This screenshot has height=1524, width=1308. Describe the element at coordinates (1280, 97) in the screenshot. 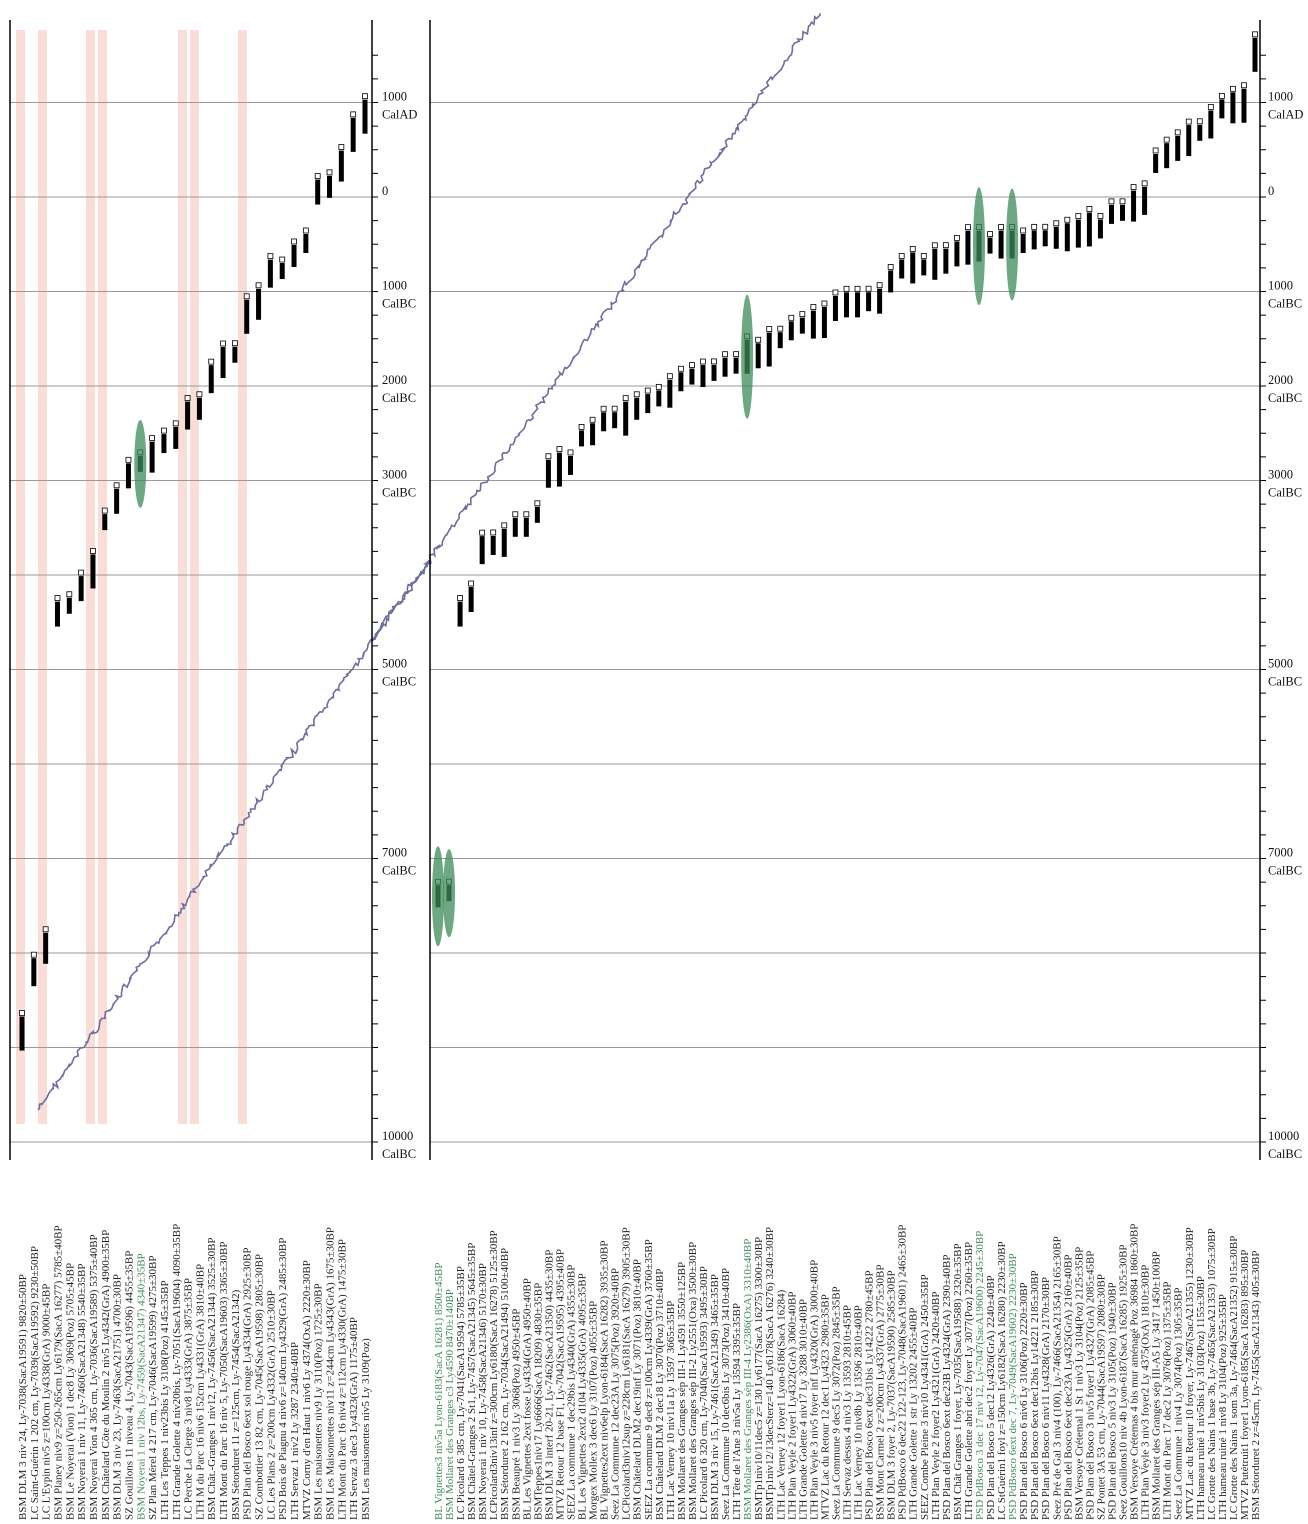

I see `axis-tick-label-right-0: 1000` at that location.